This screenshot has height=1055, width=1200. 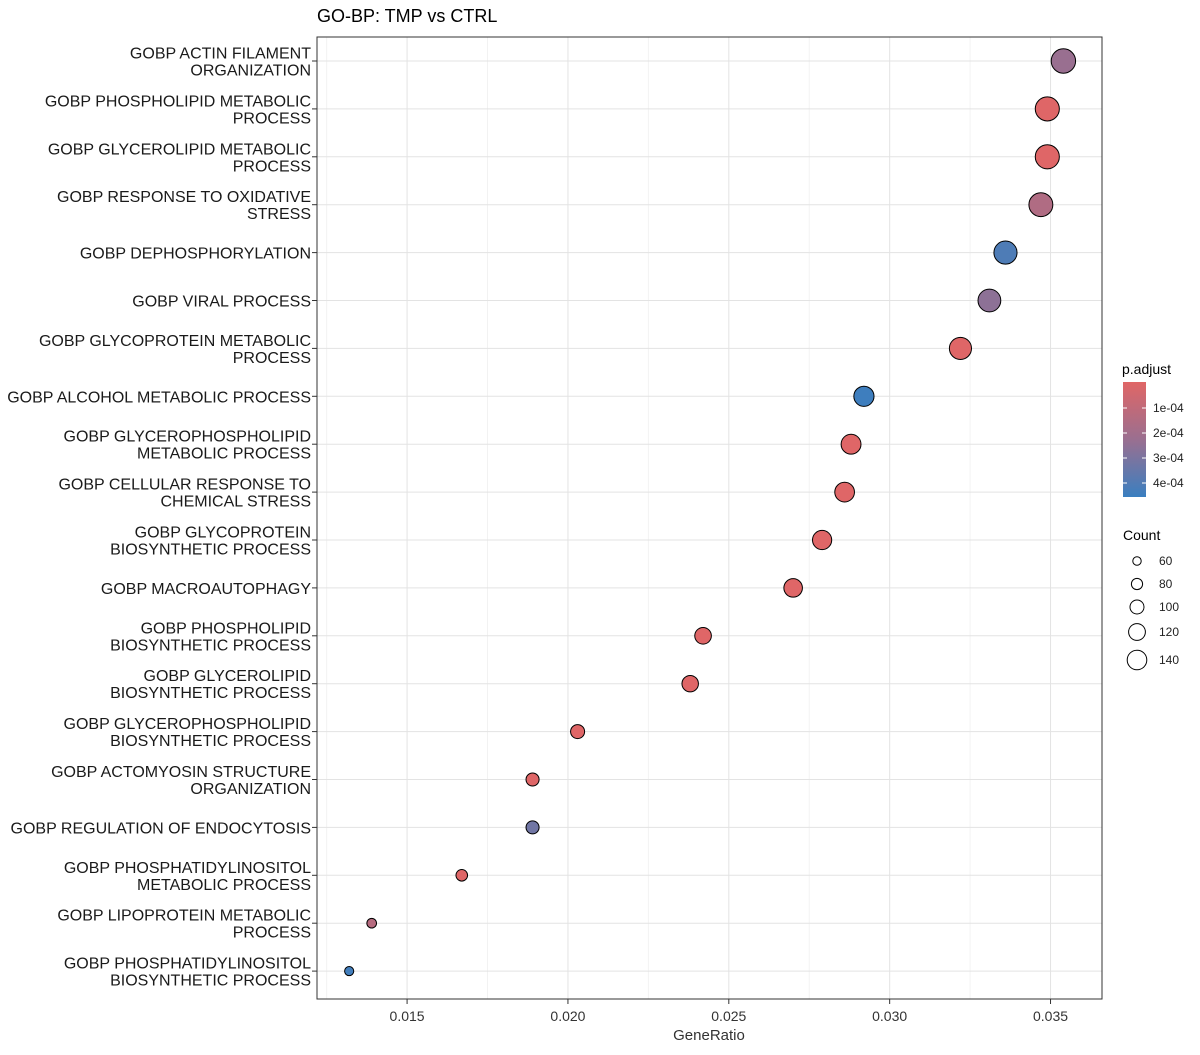 What do you see at coordinates (1169, 607) in the screenshot?
I see `size-legend-label: 100` at bounding box center [1169, 607].